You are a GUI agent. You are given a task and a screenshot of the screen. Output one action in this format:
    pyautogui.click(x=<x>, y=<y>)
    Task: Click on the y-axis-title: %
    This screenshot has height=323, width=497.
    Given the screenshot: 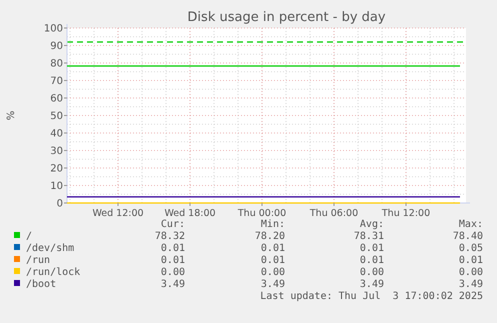 What is the action you would take?
    pyautogui.click(x=11, y=115)
    